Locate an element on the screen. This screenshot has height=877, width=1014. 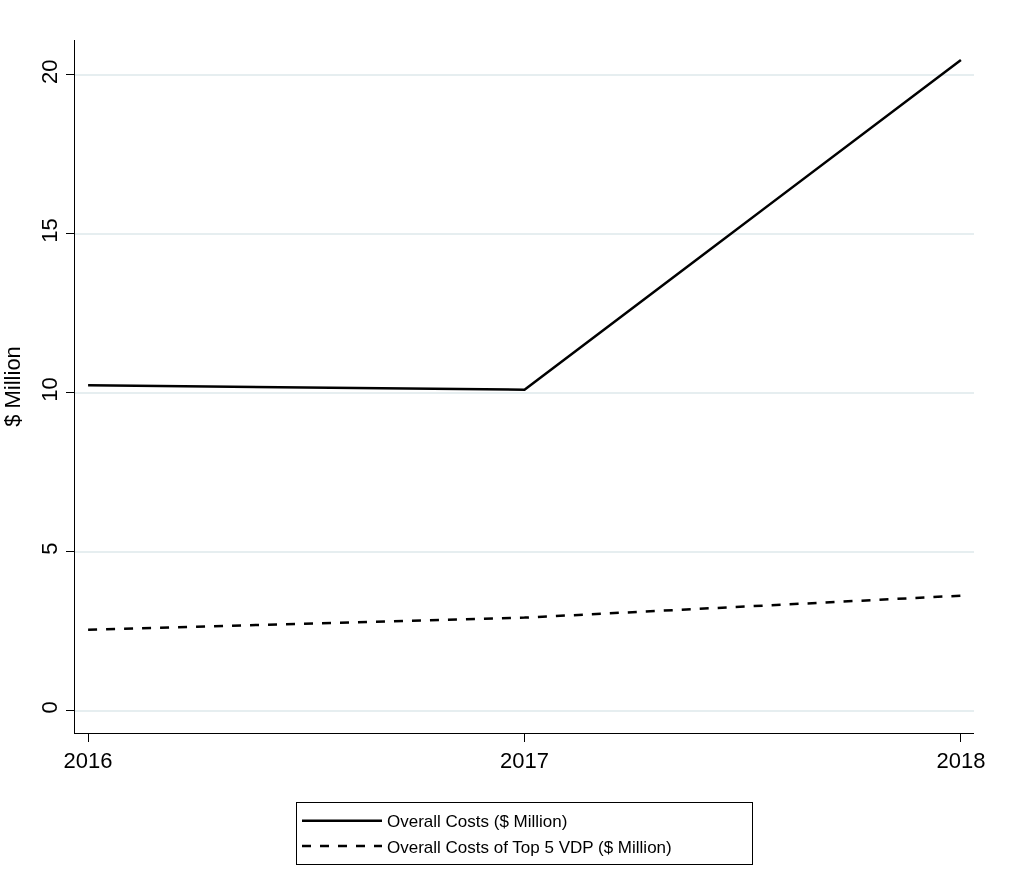
x-tick-label: 2017 is located at coordinates (524, 761).